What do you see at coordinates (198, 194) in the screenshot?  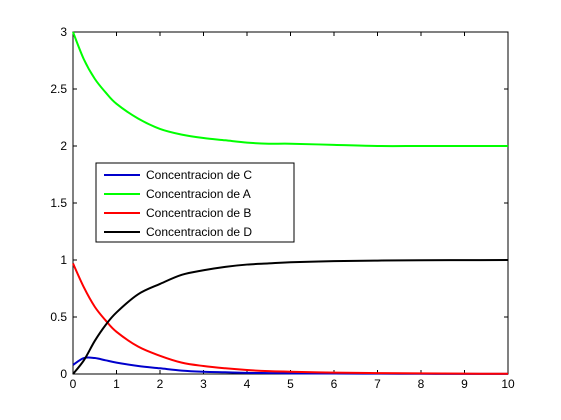 I see `legend-label: Concentracion de A` at bounding box center [198, 194].